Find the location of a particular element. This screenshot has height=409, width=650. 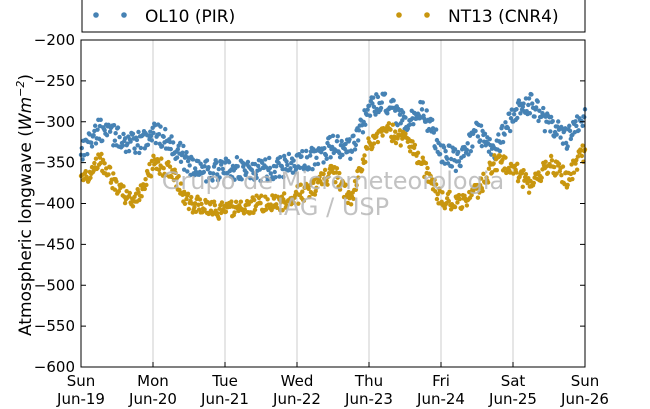

x-tick-label-day: Wed is located at coordinates (297, 381).